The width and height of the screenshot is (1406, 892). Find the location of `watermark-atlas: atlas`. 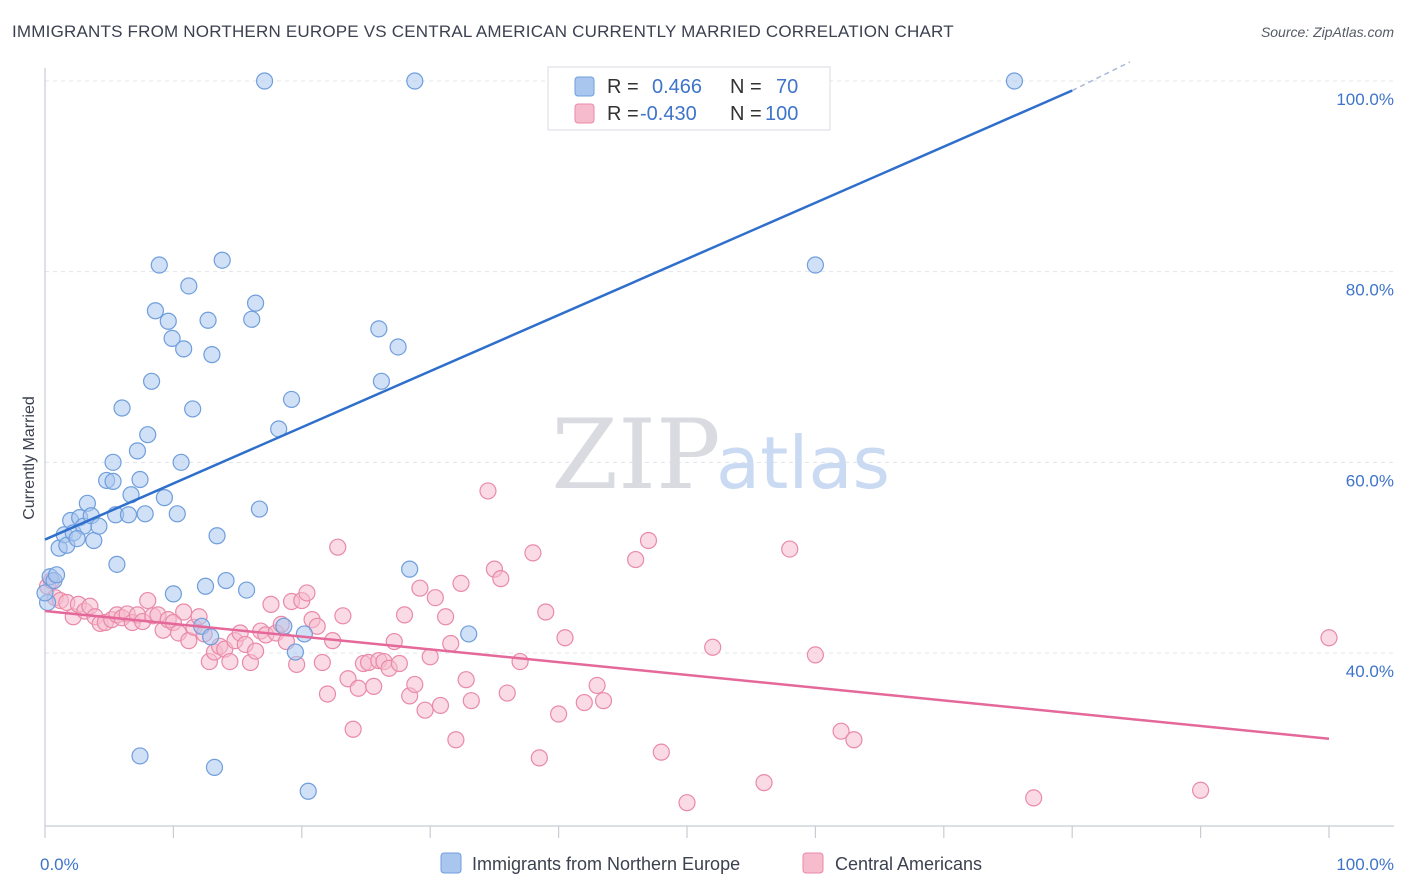

watermark-atlas: atlas is located at coordinates (803, 463).